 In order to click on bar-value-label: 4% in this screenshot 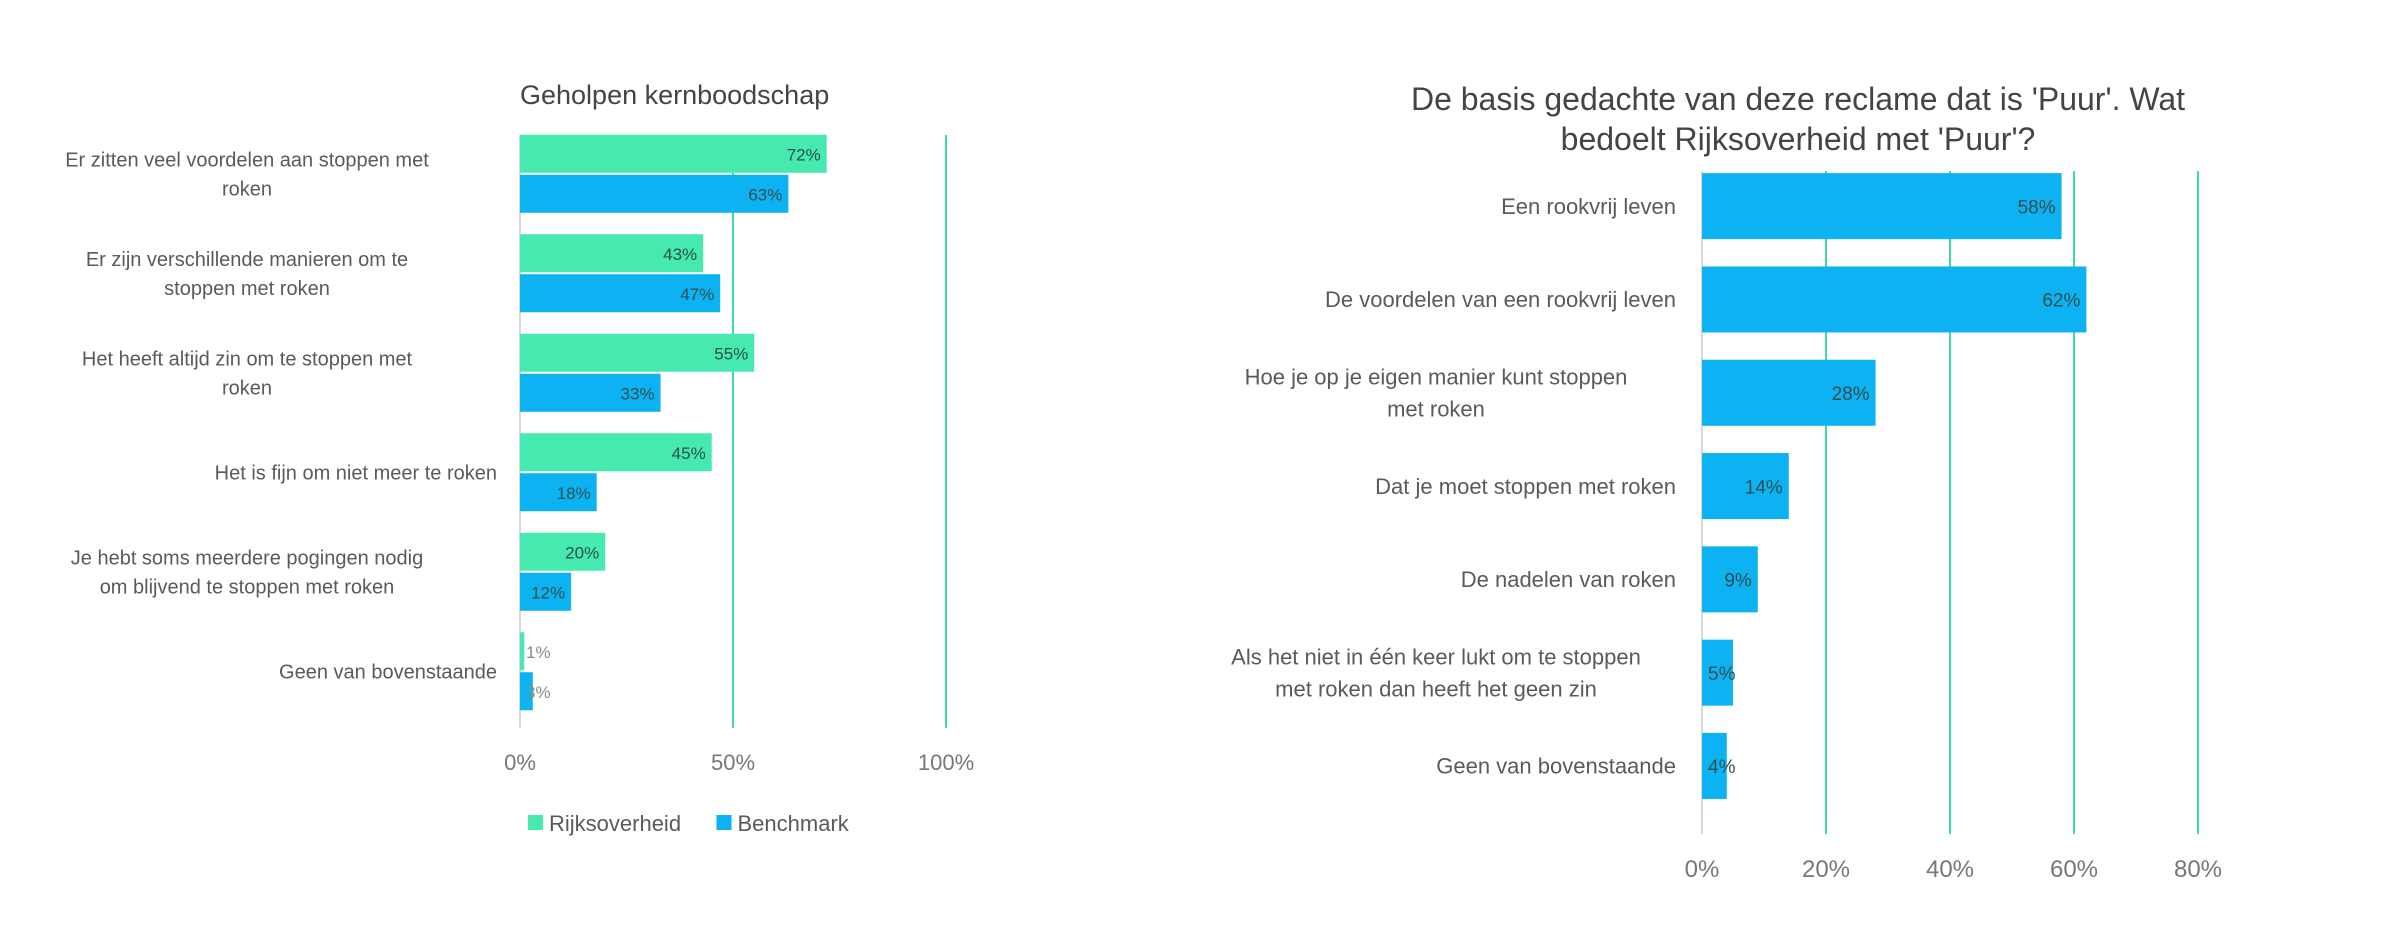, I will do `click(1722, 767)`.